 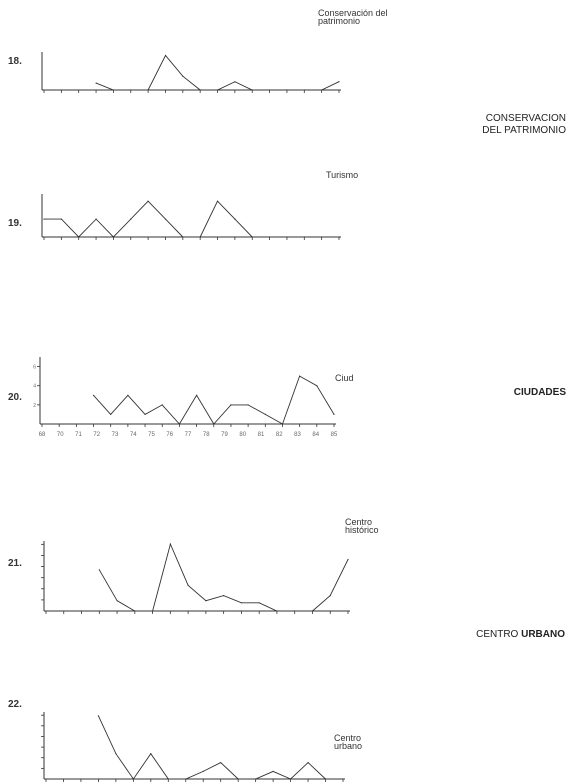 I want to click on x-tick-label: 83, so click(x=297, y=435).